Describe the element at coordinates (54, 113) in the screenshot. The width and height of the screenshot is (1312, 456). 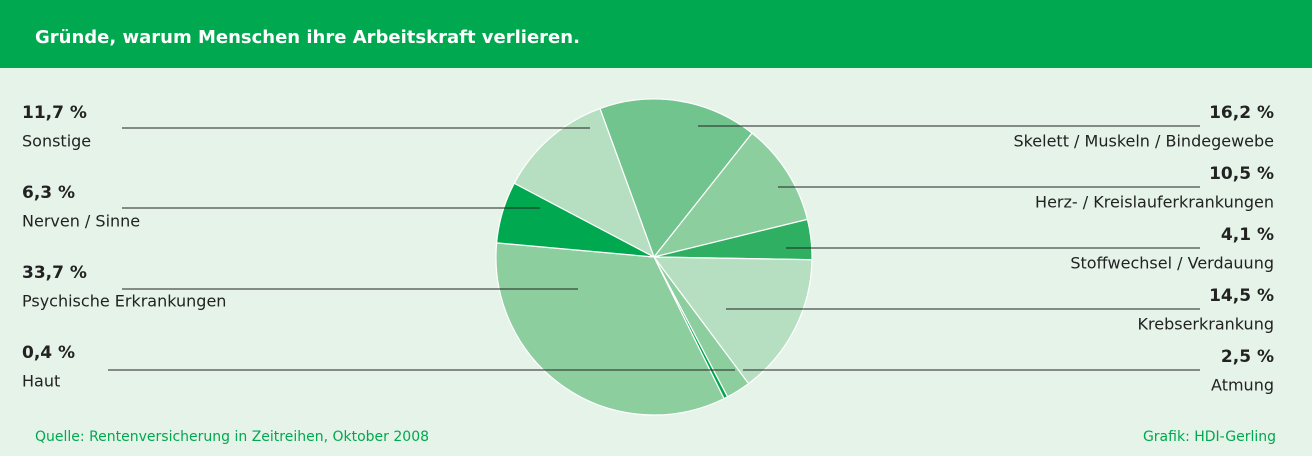
I see `value-label: 11,7 %` at that location.